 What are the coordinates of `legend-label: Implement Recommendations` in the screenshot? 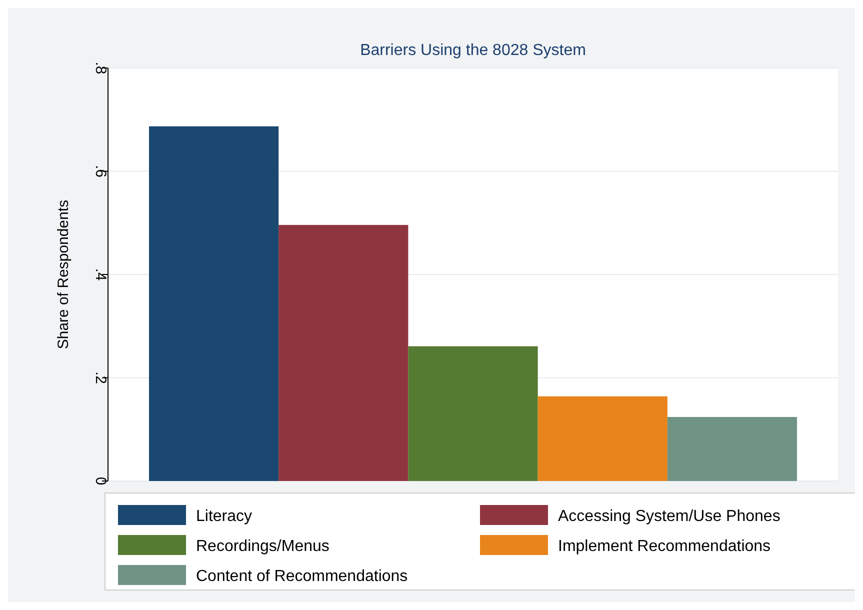 It's located at (664, 546).